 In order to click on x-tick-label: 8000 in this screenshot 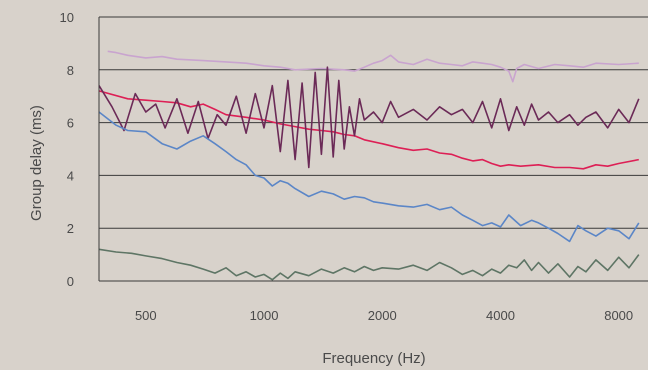, I will do `click(618, 315)`.